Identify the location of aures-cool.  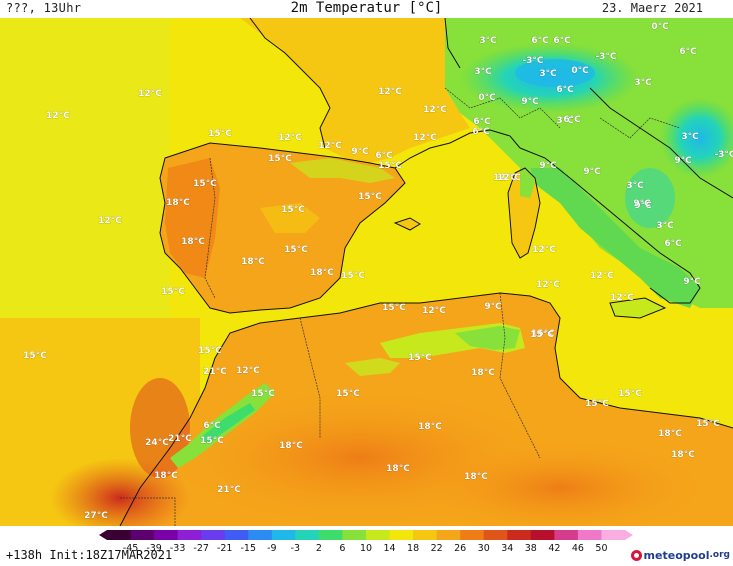
(487, 338).